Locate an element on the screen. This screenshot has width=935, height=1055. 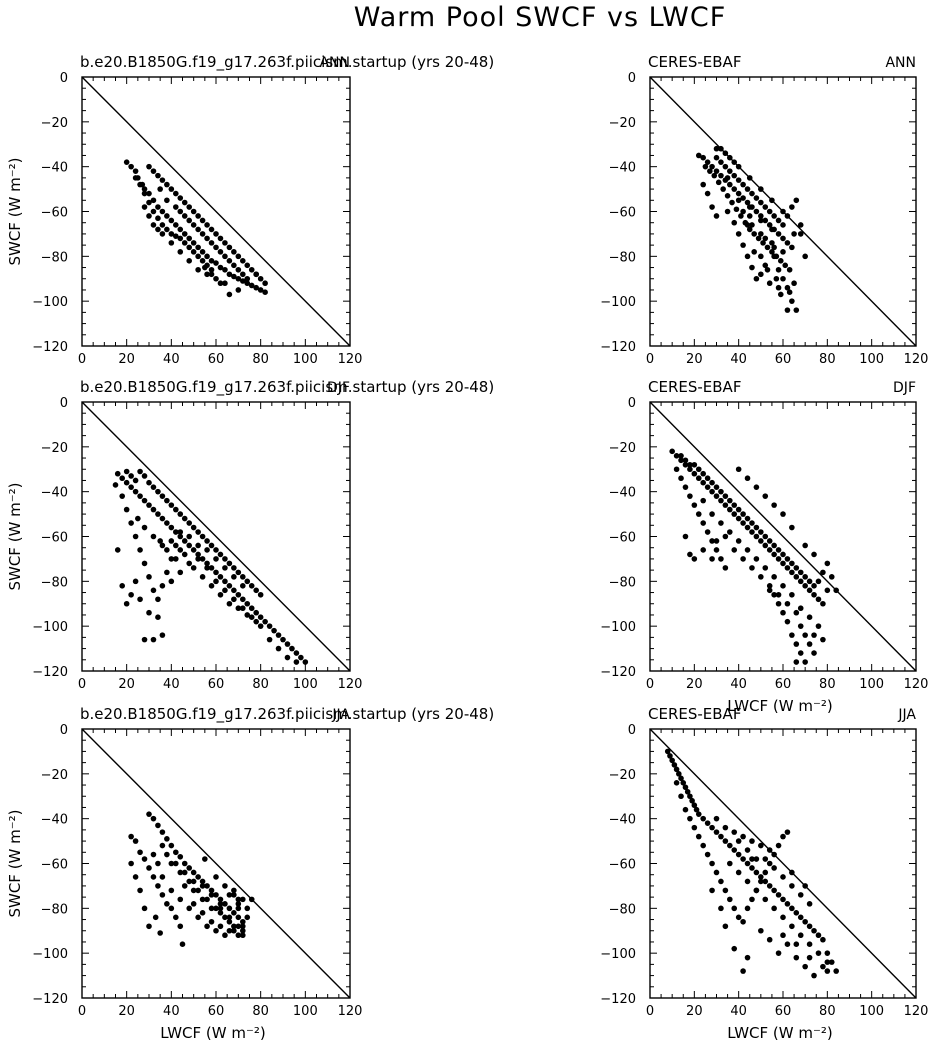
model-djf-x-tick-label: 40 is located at coordinates (171, 684).